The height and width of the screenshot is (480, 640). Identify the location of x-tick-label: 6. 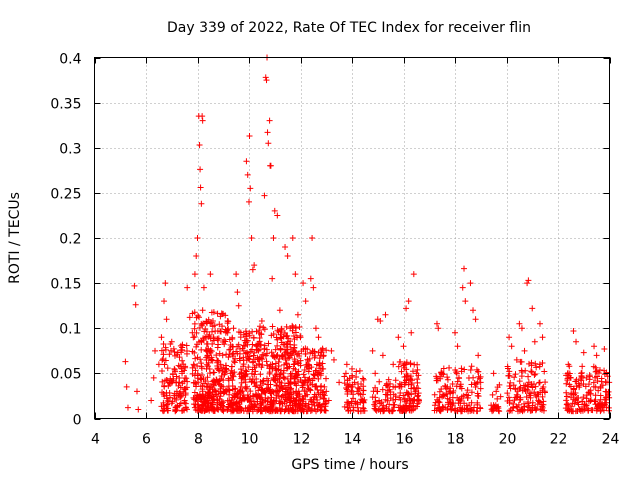
(146, 440).